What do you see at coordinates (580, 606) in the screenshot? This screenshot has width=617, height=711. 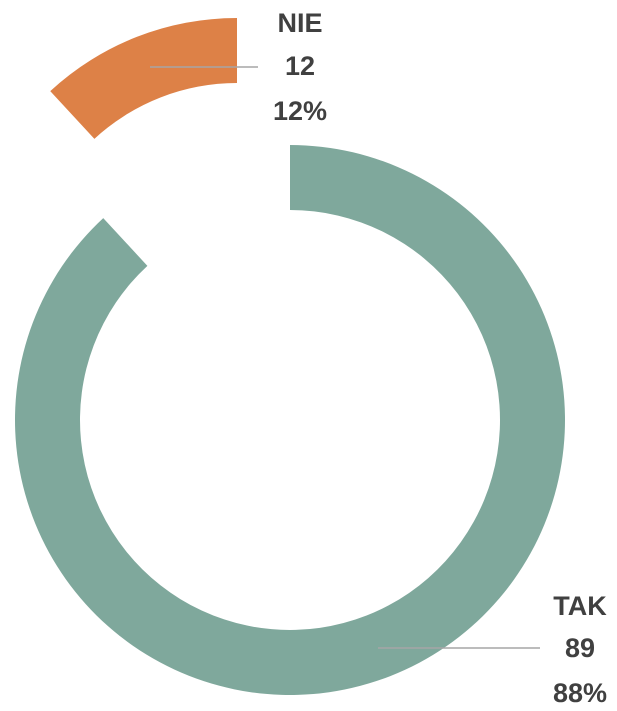 I see `category-label: TAK` at bounding box center [580, 606].